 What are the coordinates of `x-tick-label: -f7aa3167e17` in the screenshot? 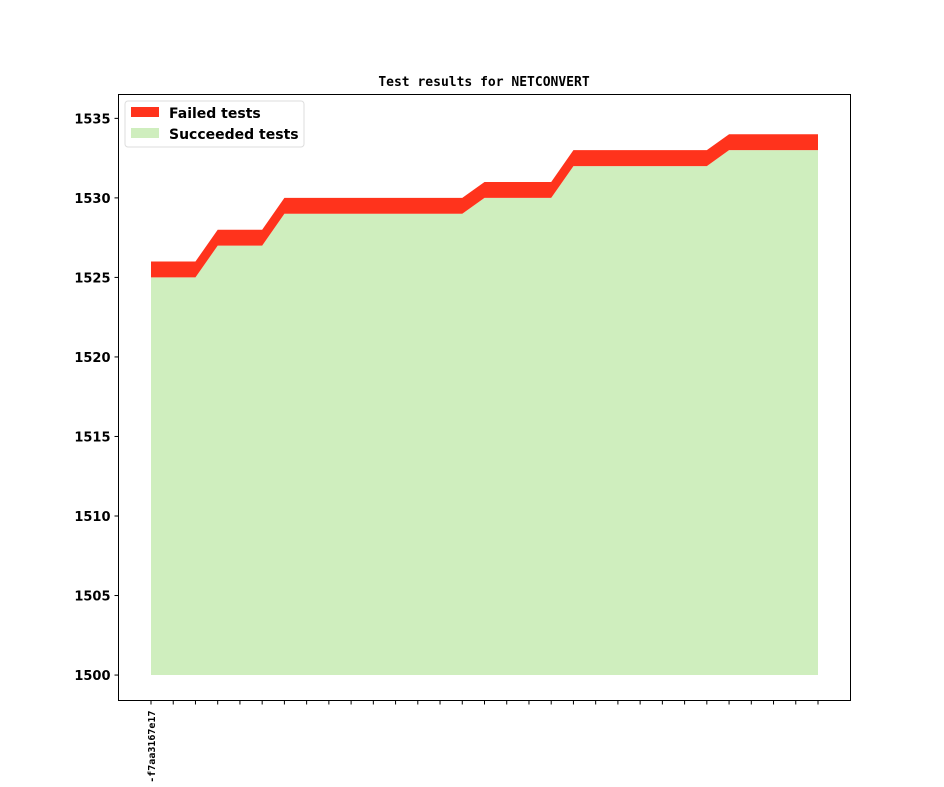 It's located at (152, 747).